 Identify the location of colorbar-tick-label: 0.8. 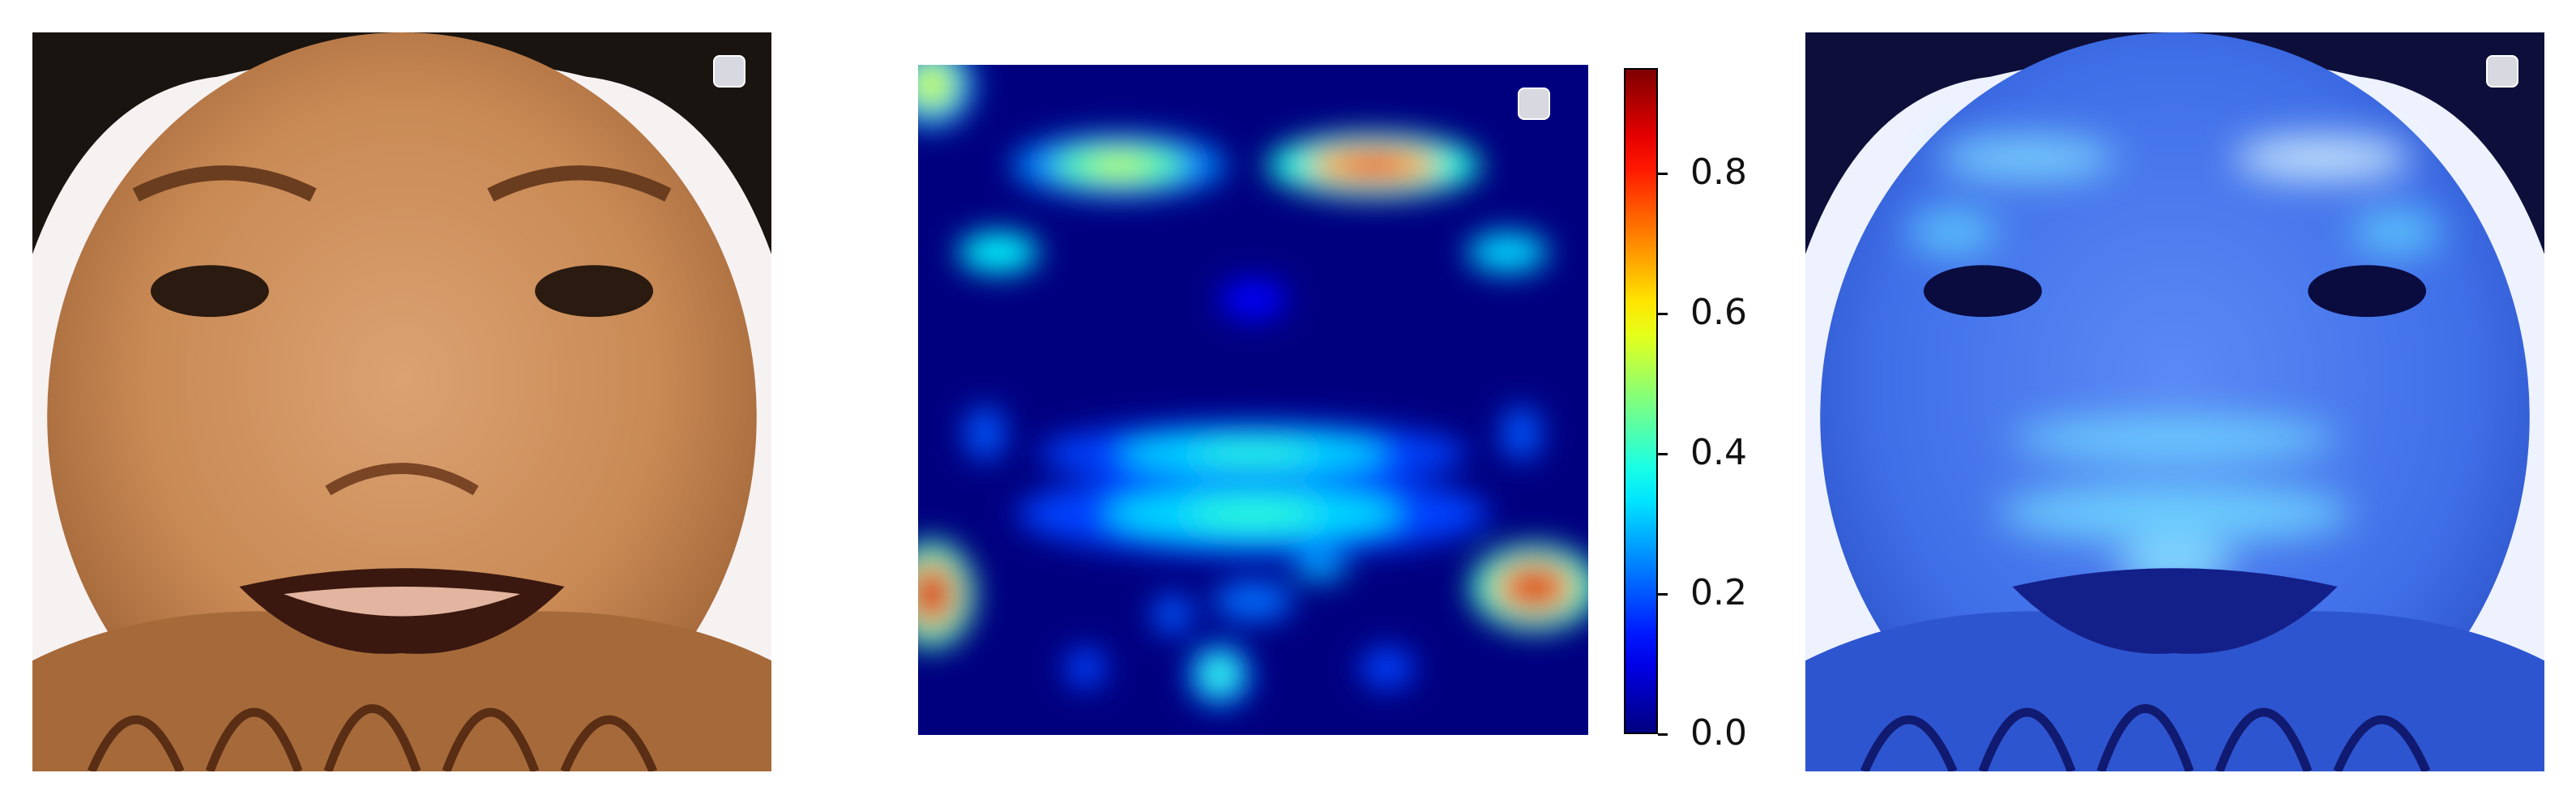
(1718, 172).